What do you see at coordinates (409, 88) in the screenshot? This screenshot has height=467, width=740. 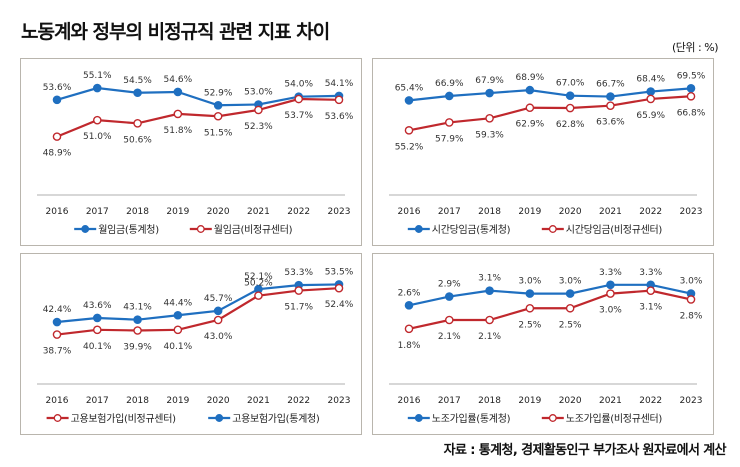 I see `data-label: 65.4%` at bounding box center [409, 88].